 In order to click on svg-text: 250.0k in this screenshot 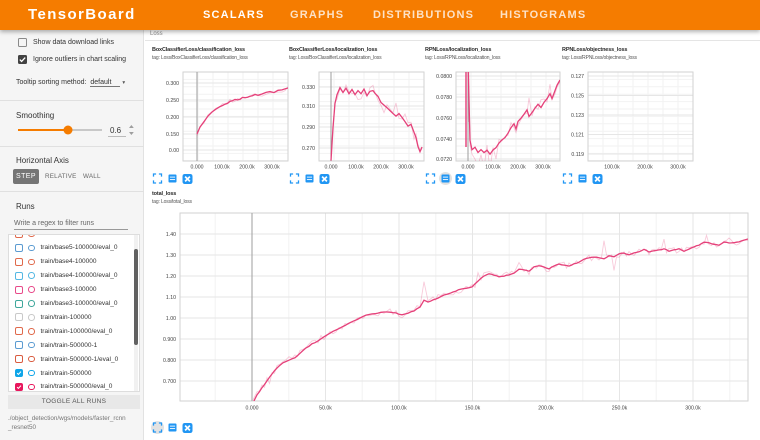, I will do `click(620, 409)`.